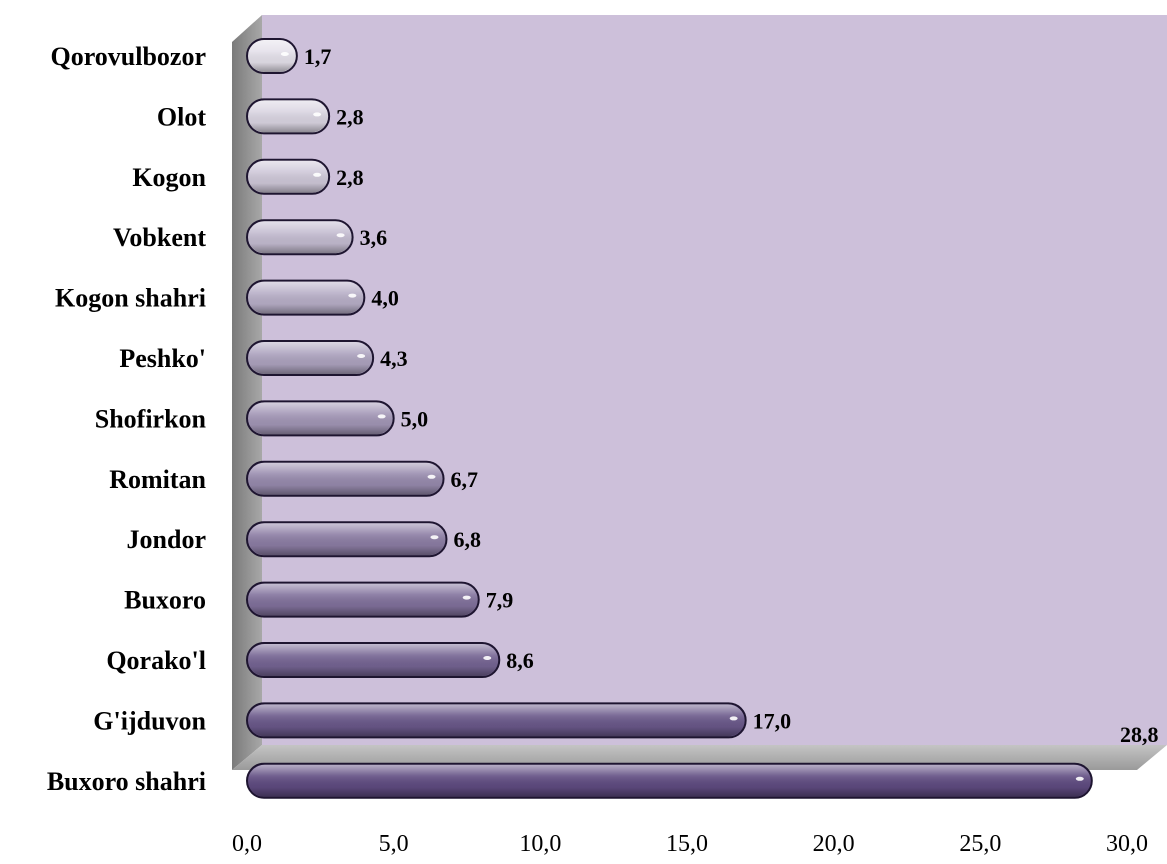 Image resolution: width=1167 pixels, height=864 pixels. What do you see at coordinates (980, 844) in the screenshot?
I see `x-tick-label: 25,0` at bounding box center [980, 844].